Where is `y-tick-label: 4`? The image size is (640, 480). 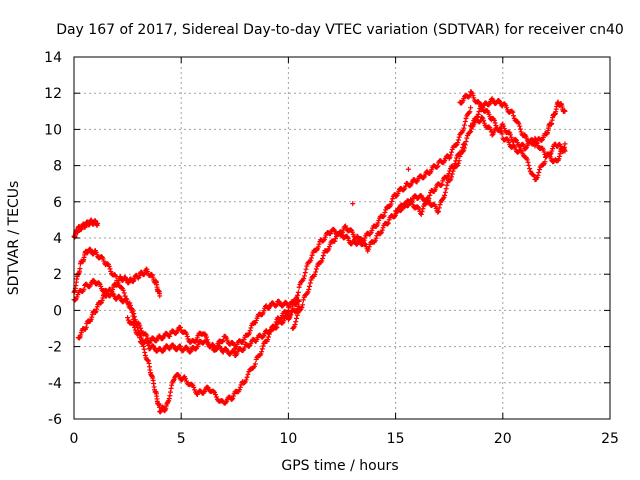 y-tick-label: 4 is located at coordinates (57, 239).